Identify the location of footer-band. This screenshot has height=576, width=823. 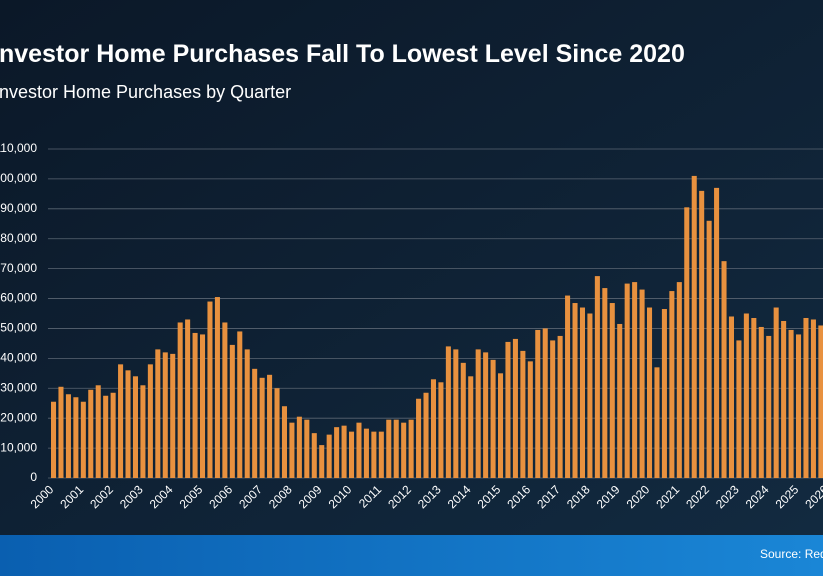
(411, 555).